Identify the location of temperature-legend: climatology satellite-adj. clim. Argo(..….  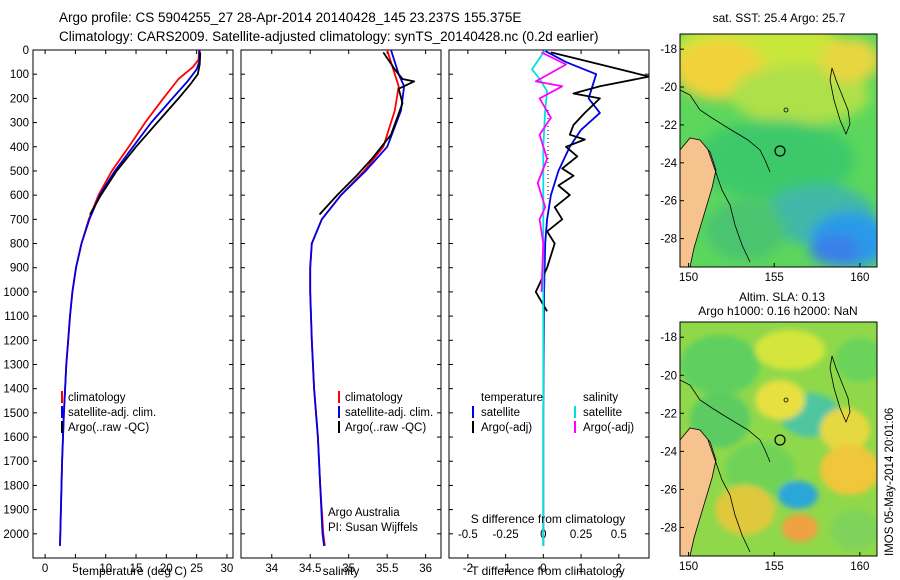
(108, 412).